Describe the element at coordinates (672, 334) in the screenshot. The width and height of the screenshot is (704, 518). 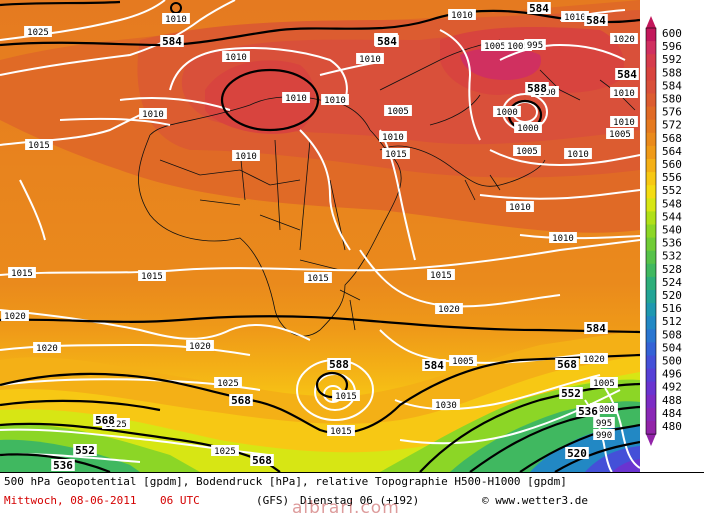
I see `legend-value: 508` at that location.